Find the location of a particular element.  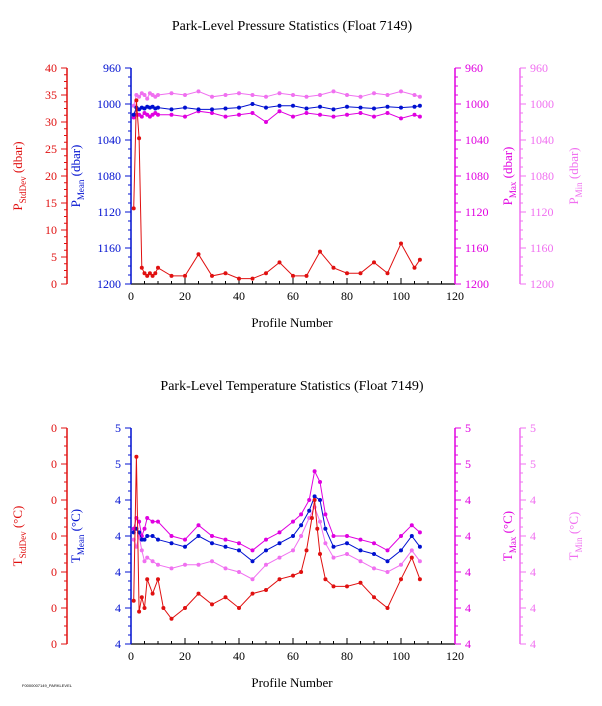

mean-axis-label: TMean (°C) is located at coordinates (77, 536).